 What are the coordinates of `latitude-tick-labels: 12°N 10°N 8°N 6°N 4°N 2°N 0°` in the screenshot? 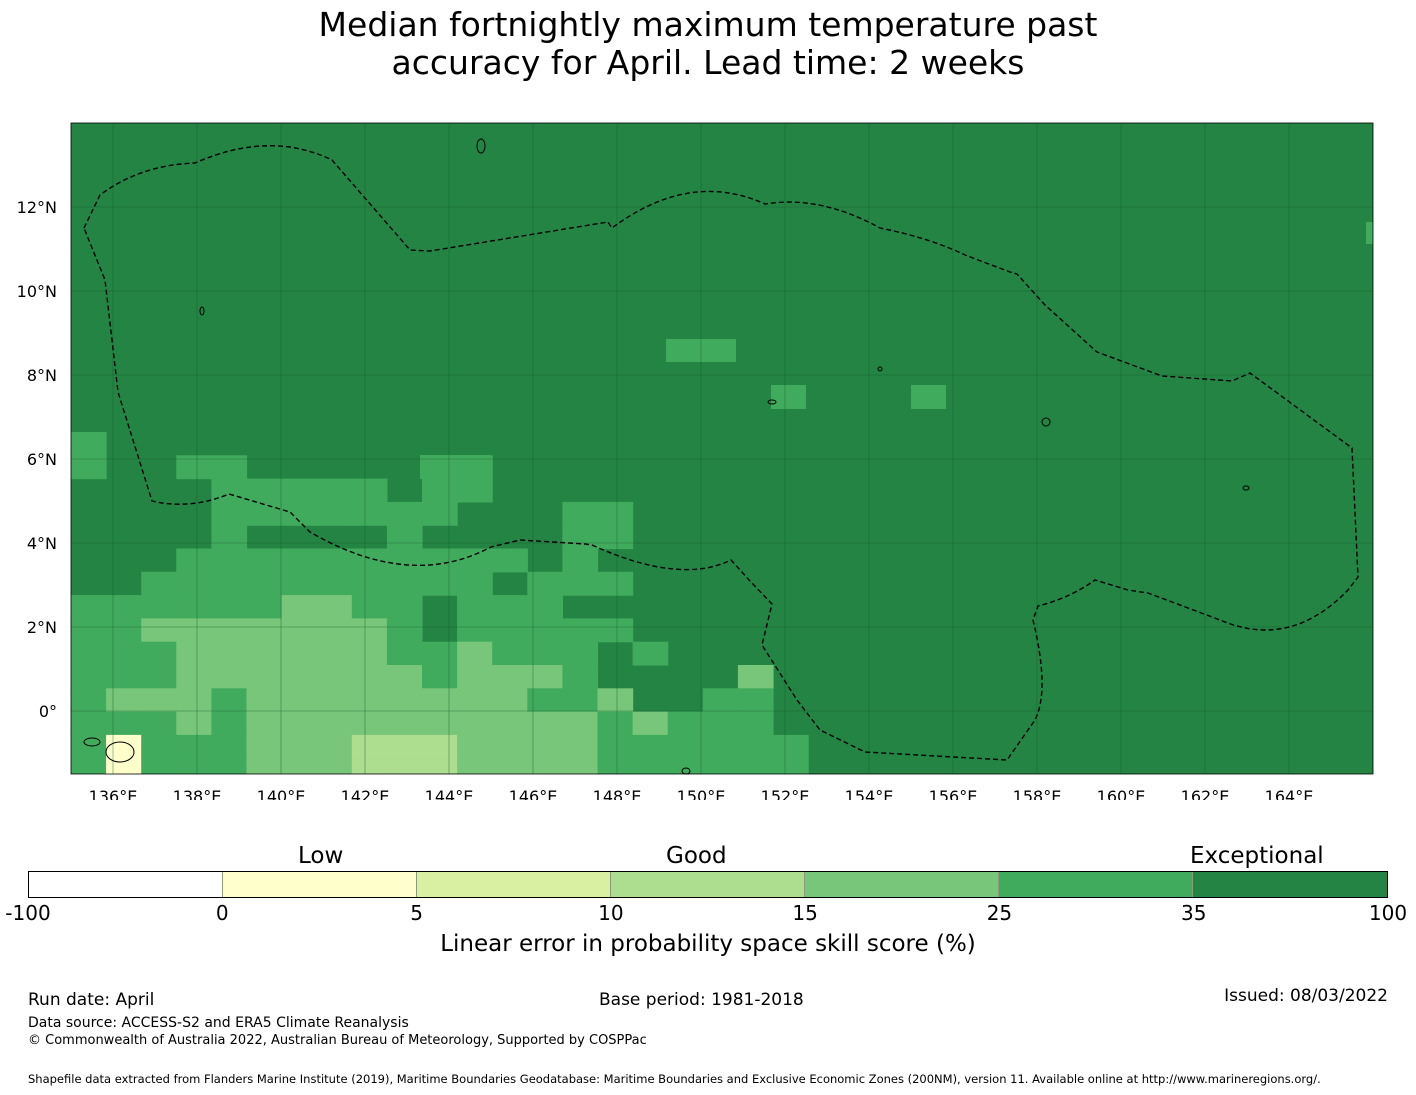 It's located at (37, 459).